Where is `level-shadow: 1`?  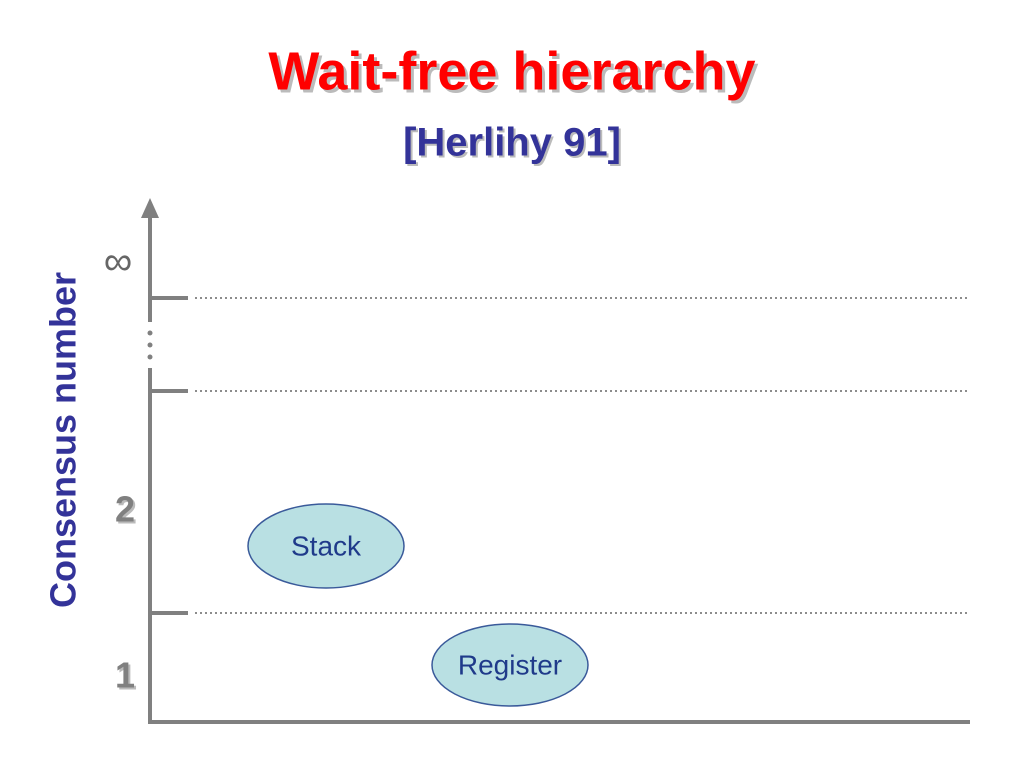
level-shadow: 1 is located at coordinates (127, 677).